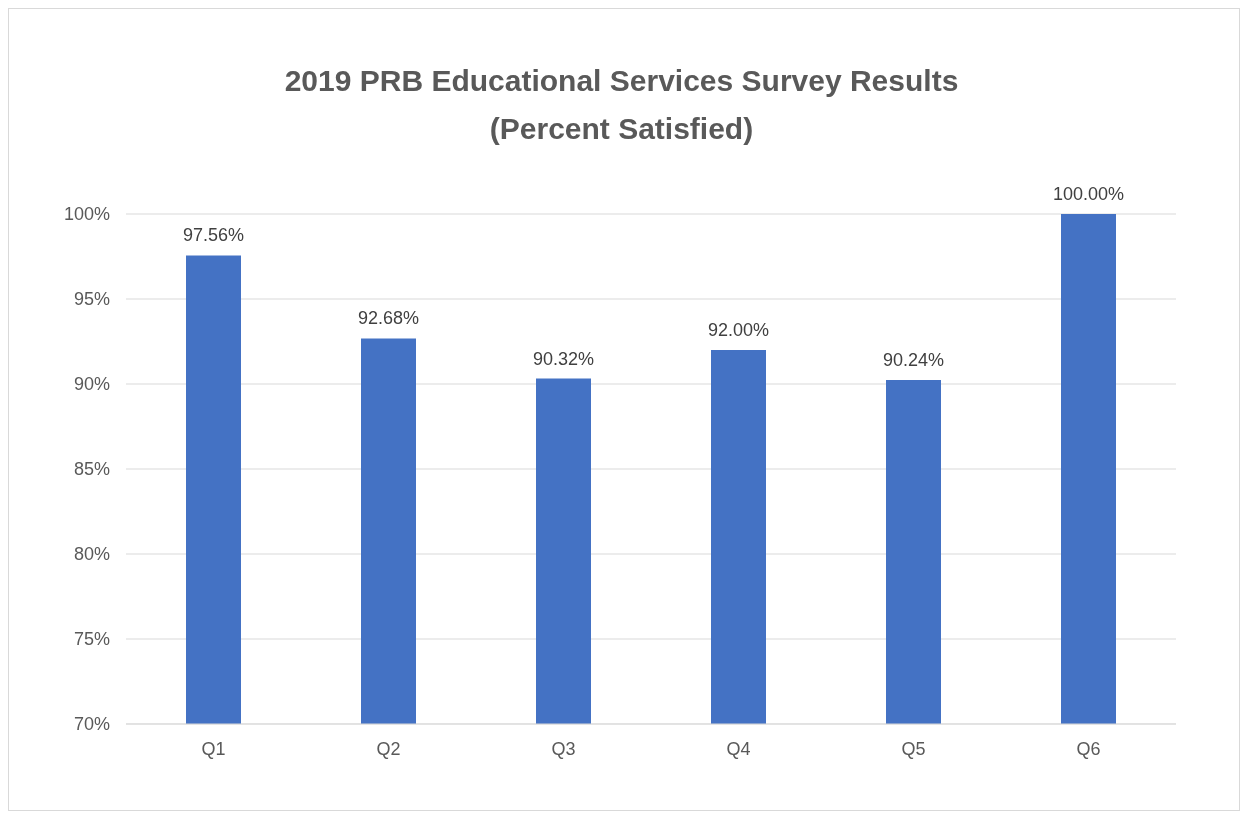 This screenshot has width=1248, height=819. Describe the element at coordinates (1088, 194) in the screenshot. I see `data-label: 100.00%` at that location.